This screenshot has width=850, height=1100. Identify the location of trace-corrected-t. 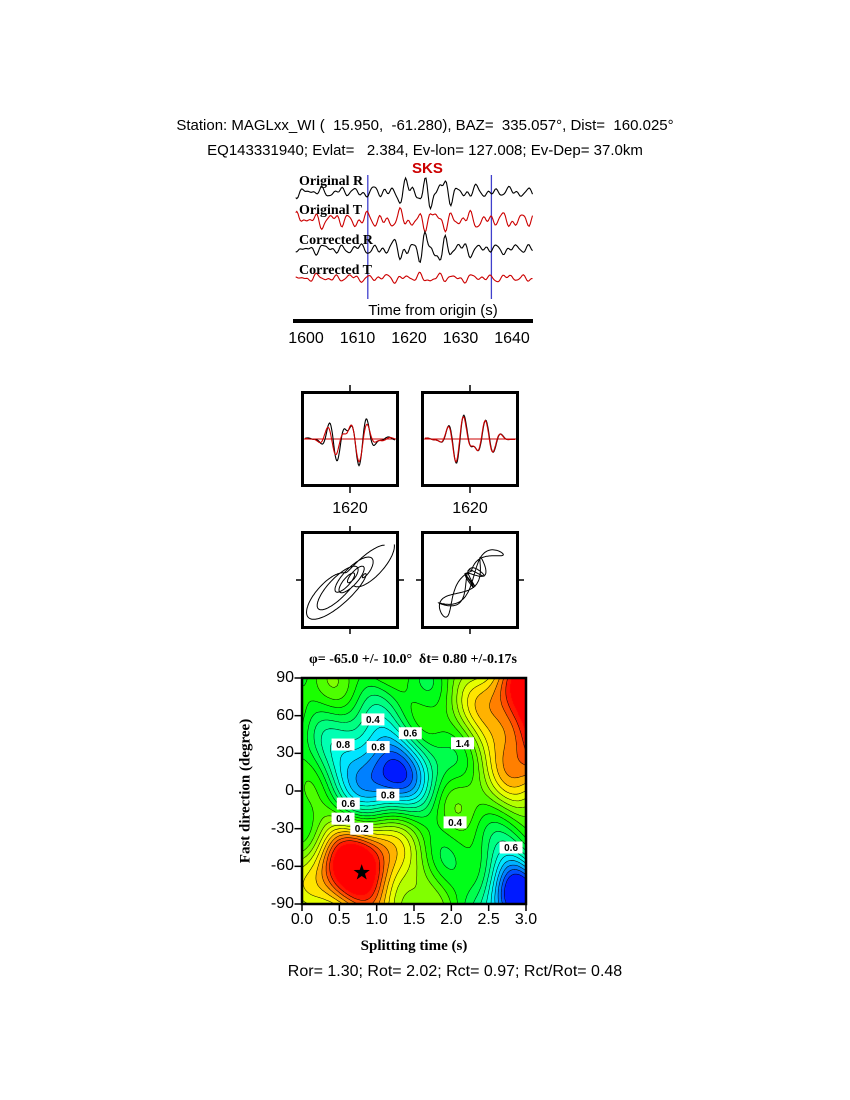
(414, 277).